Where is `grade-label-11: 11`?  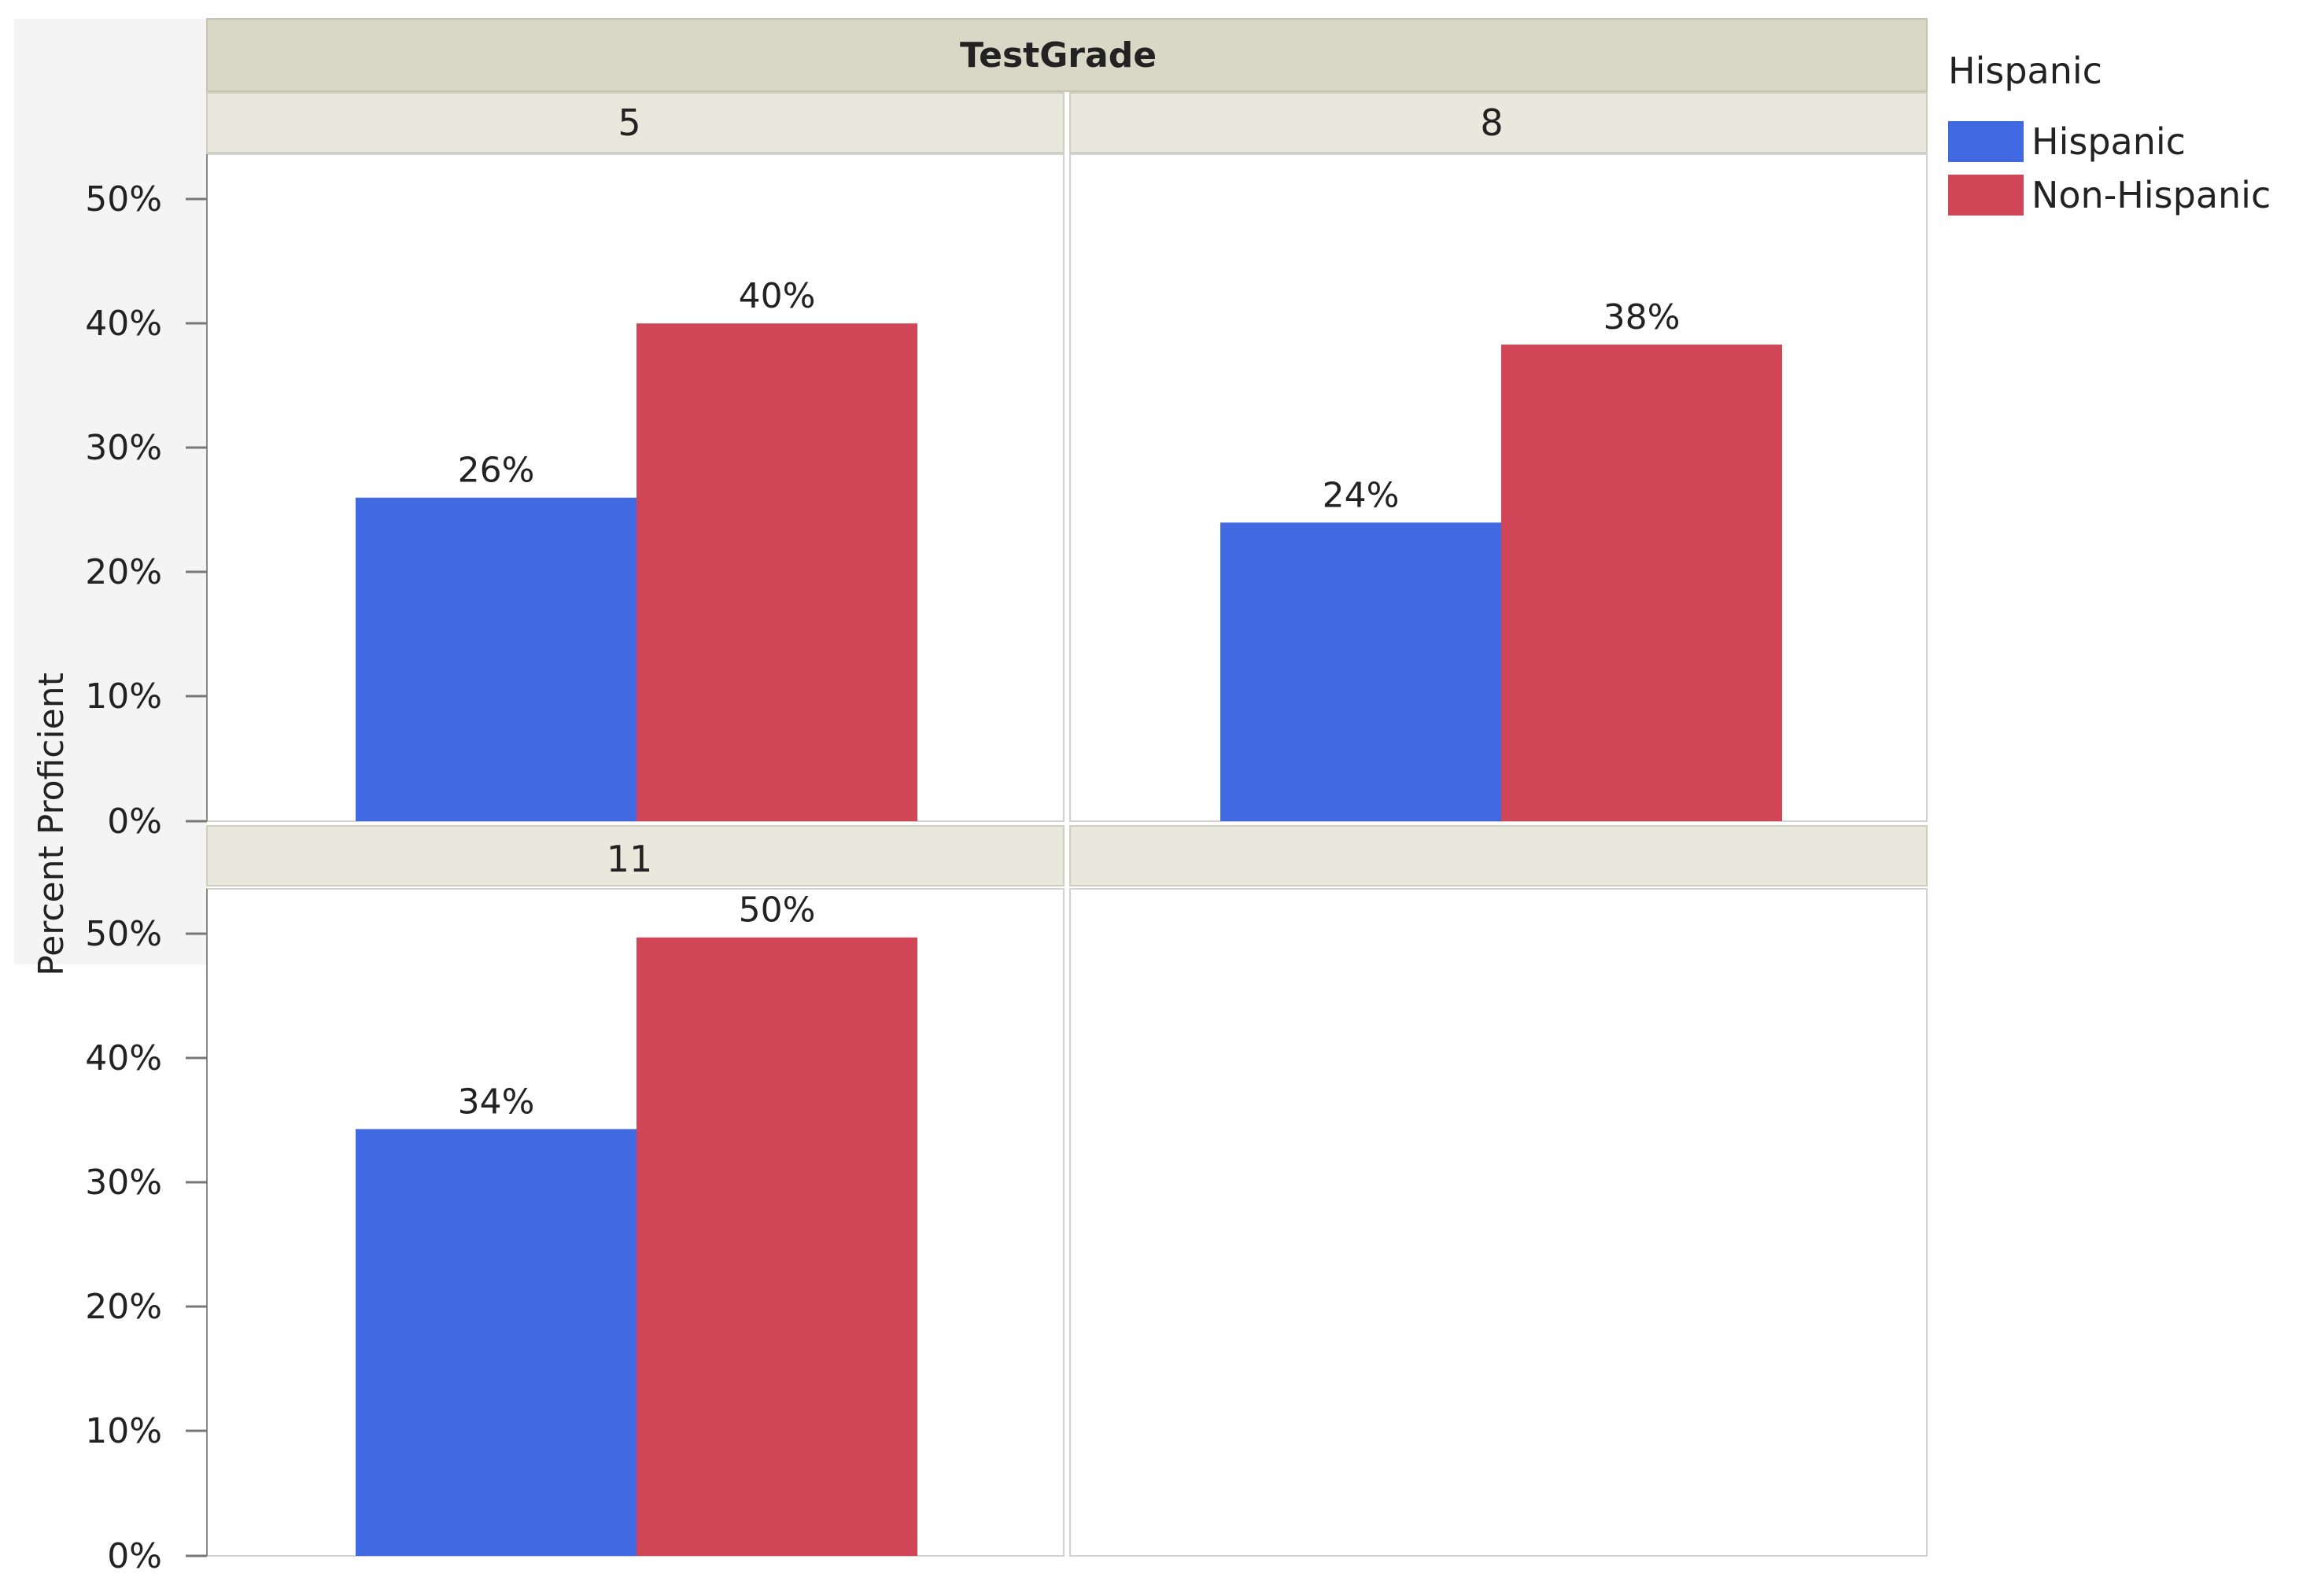 grade-label-11: 11 is located at coordinates (630, 859).